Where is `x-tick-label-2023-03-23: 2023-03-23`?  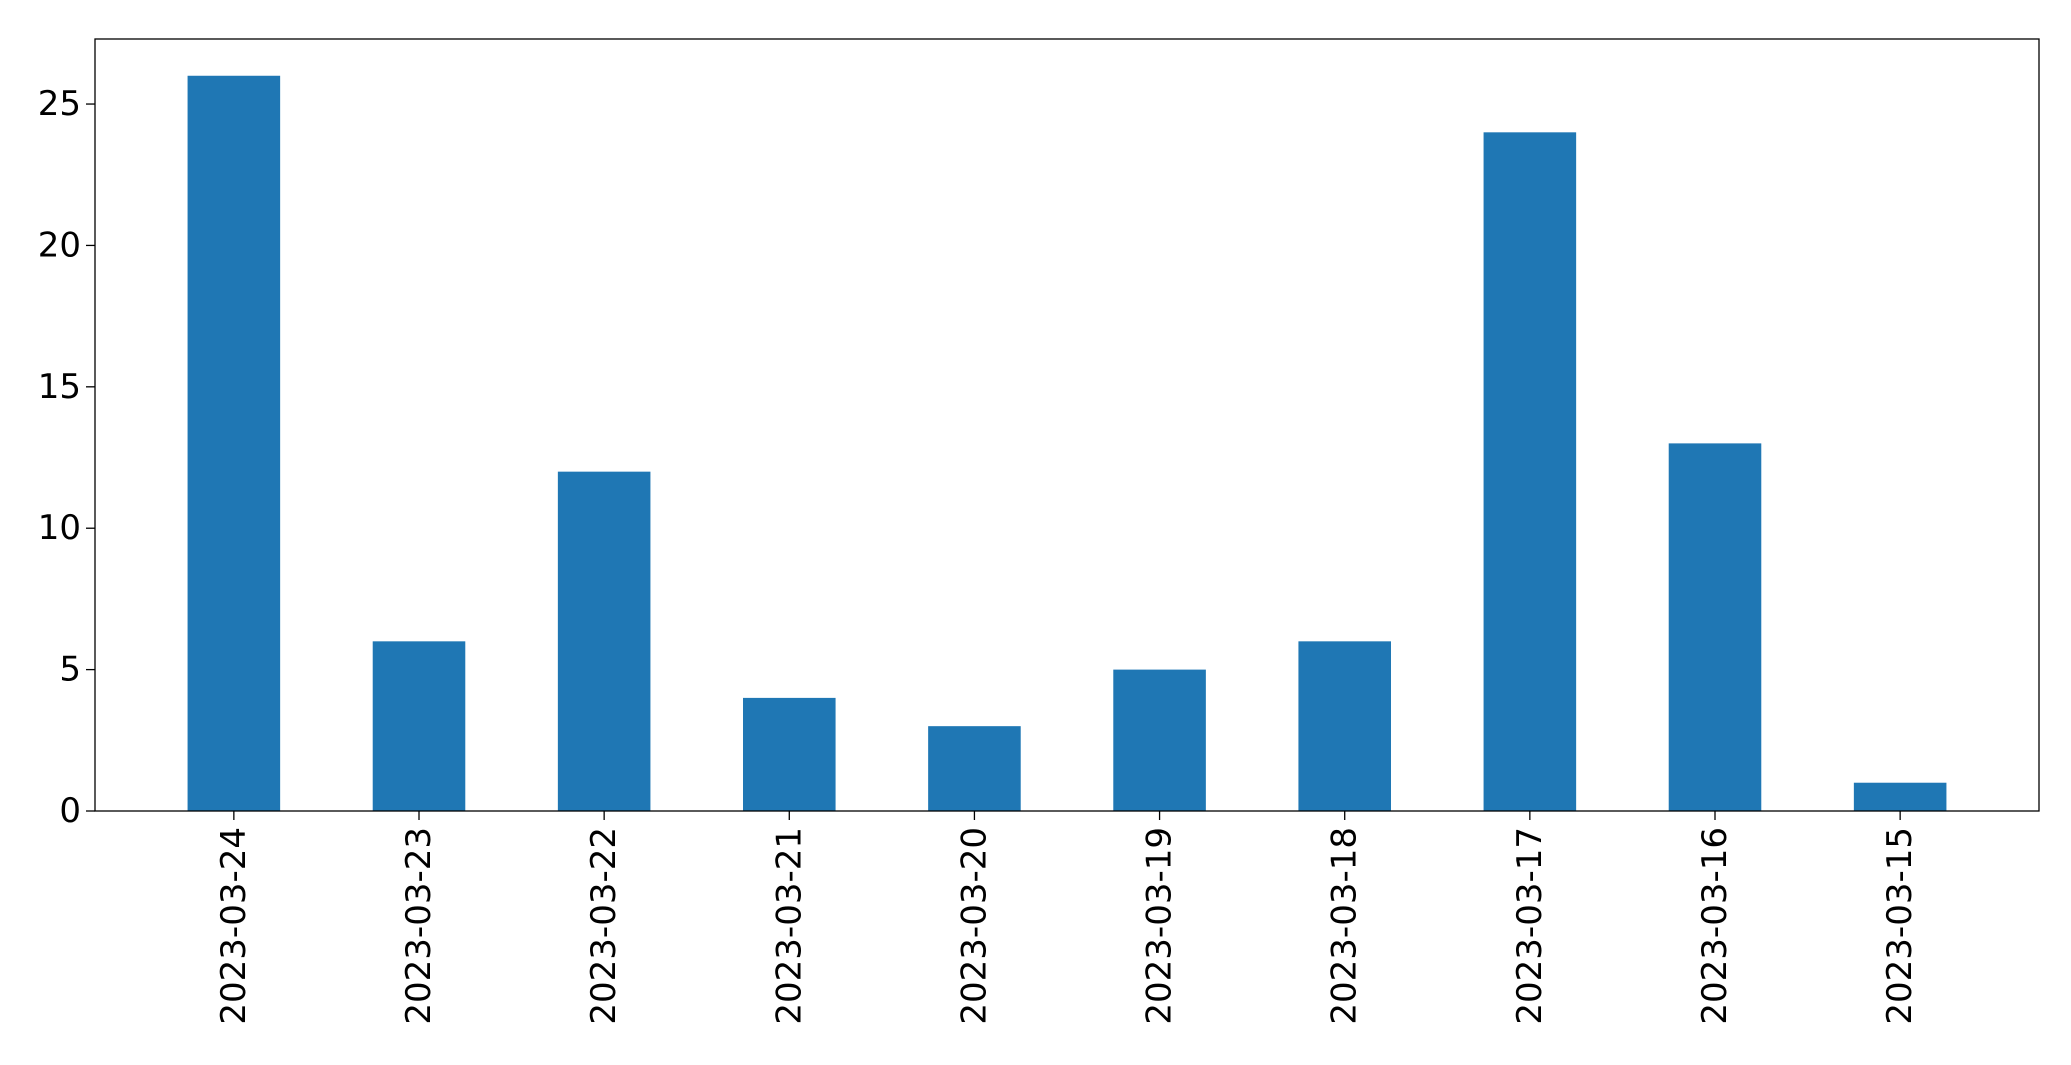
x-tick-label-2023-03-23: 2023-03-23 is located at coordinates (419, 926).